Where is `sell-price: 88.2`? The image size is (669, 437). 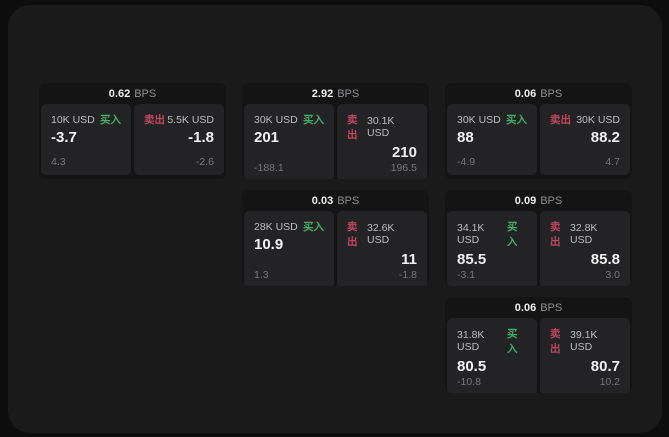
sell-price: 88.2 is located at coordinates (605, 137).